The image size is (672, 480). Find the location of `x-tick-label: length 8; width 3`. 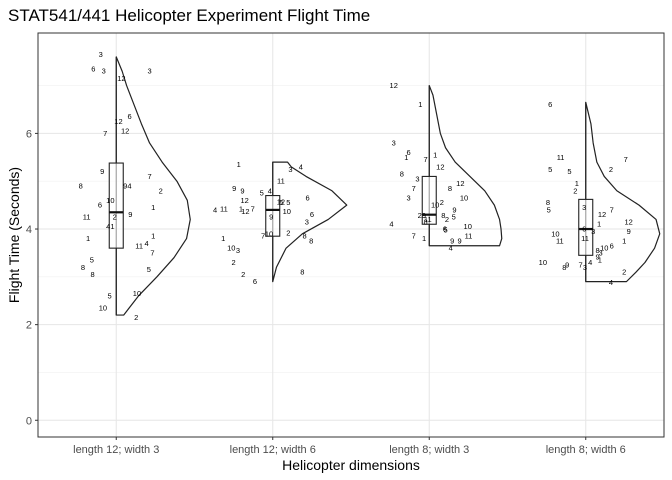

x-tick-label: length 8; width 3 is located at coordinates (429, 450).